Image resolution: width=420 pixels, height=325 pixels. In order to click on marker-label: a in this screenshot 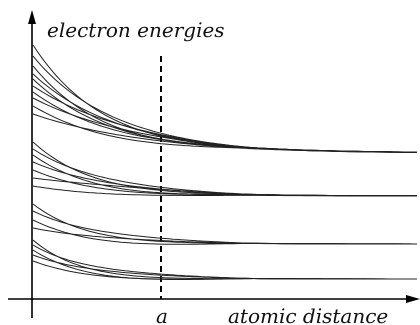, I will do `click(162, 314)`.